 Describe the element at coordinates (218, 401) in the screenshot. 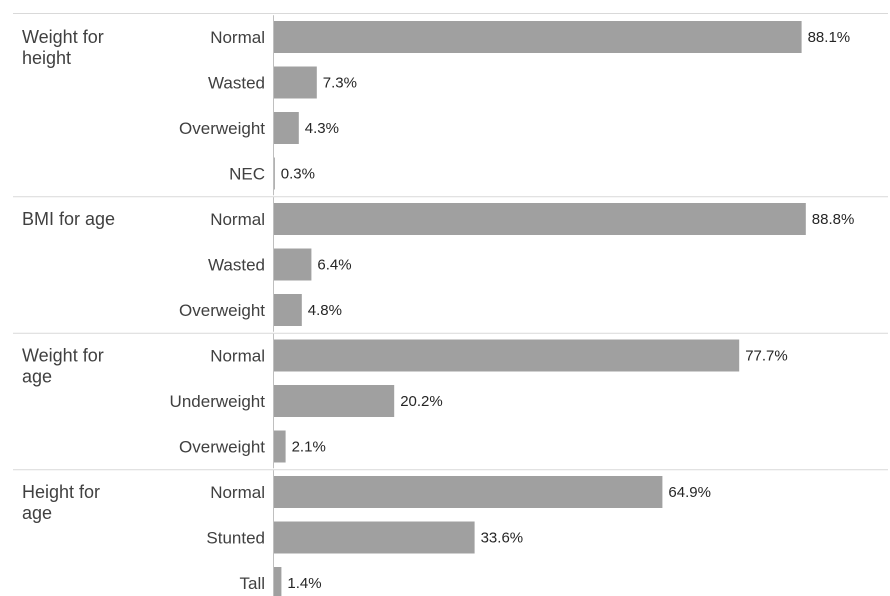

I see `category-label: Underweight` at that location.